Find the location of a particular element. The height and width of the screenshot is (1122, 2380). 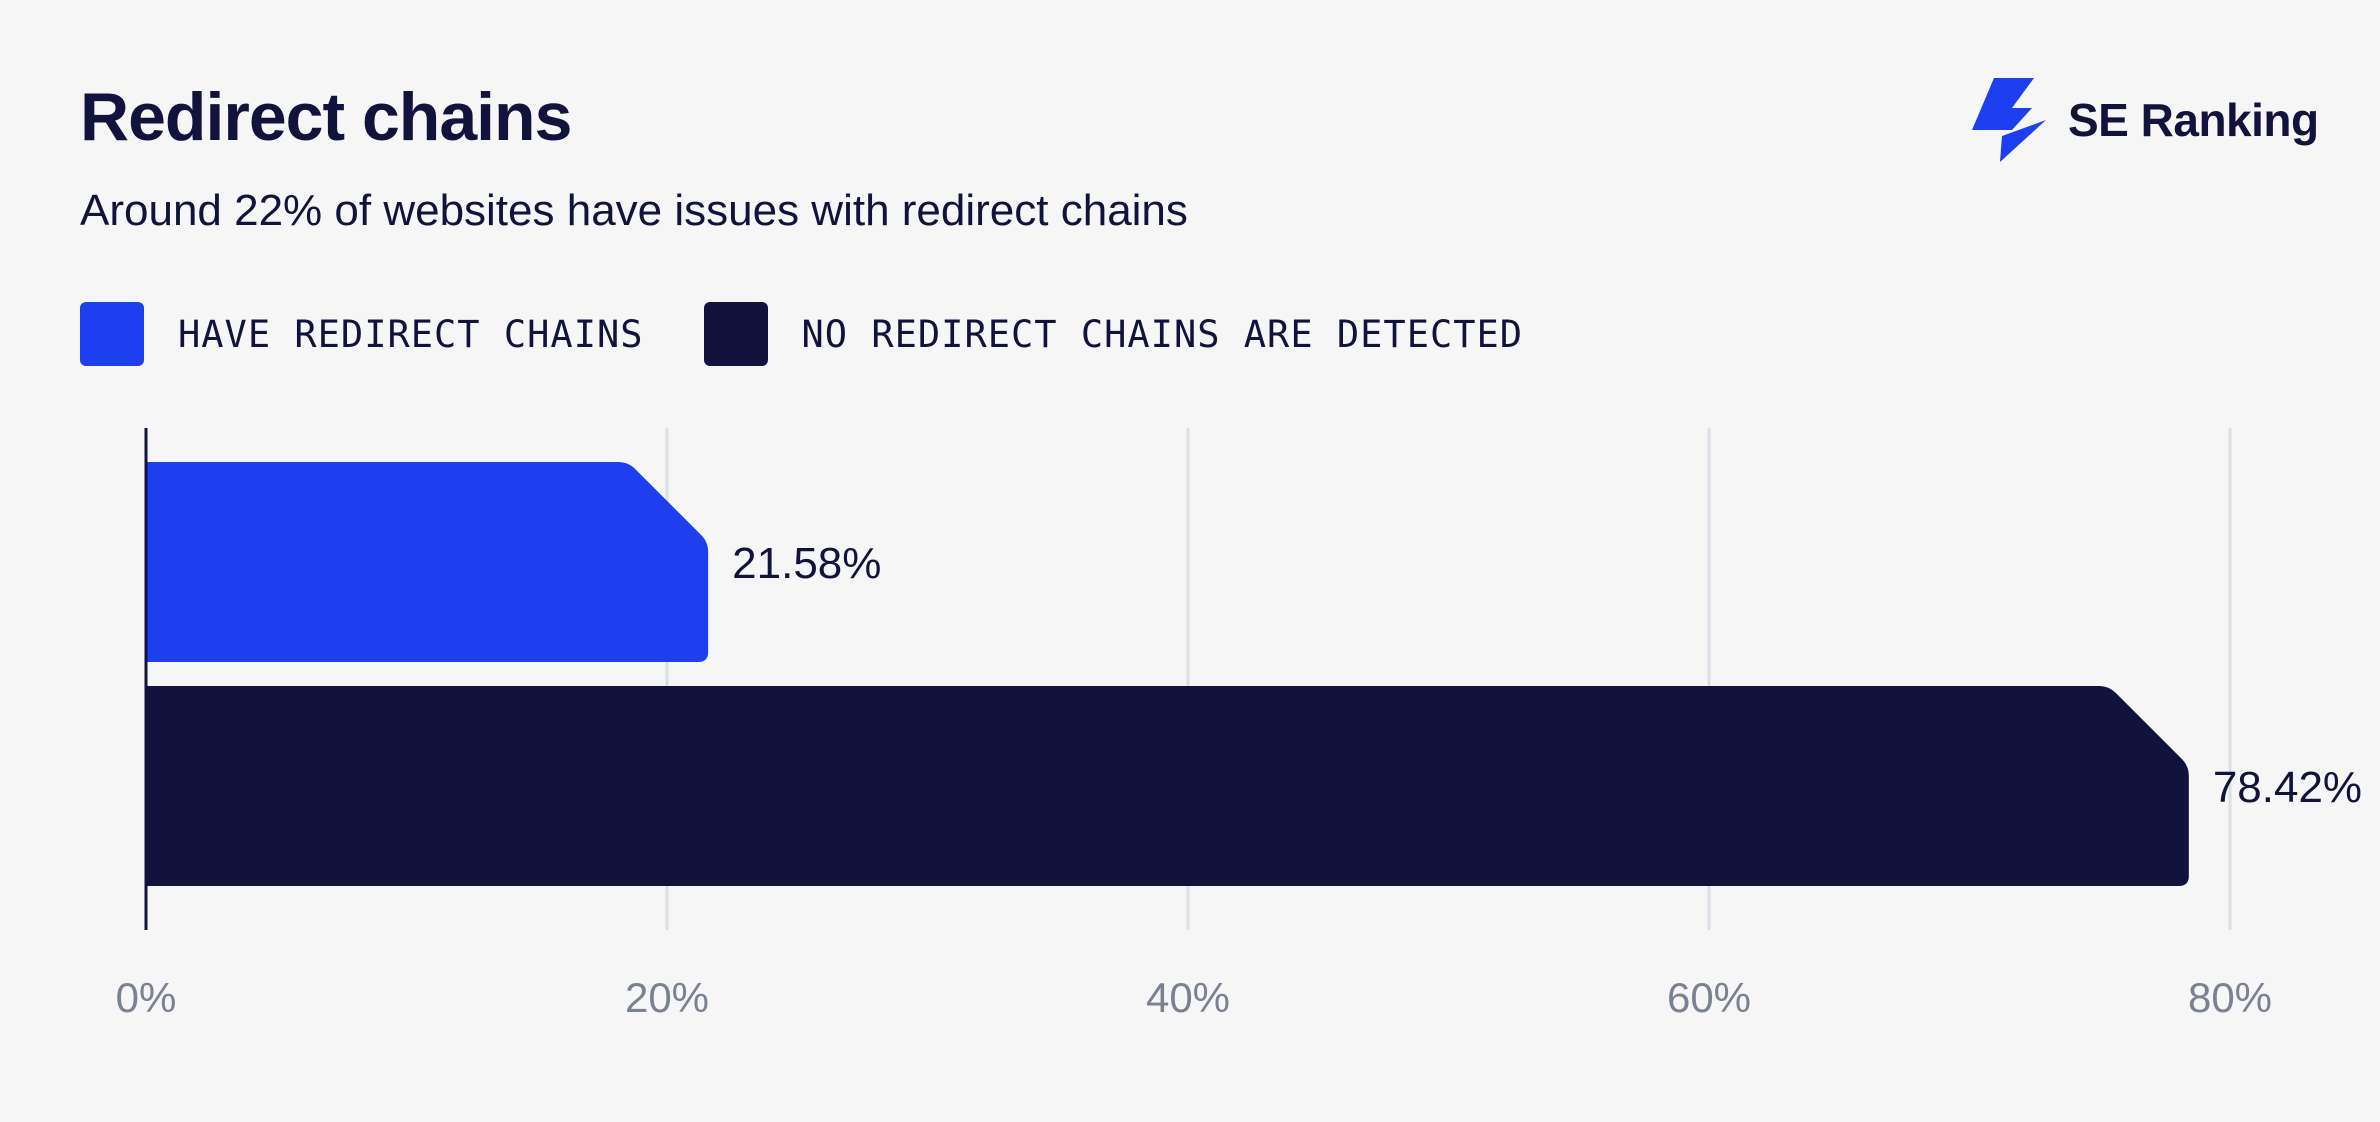

se-ranking-logo-icon is located at coordinates (2009, 120).